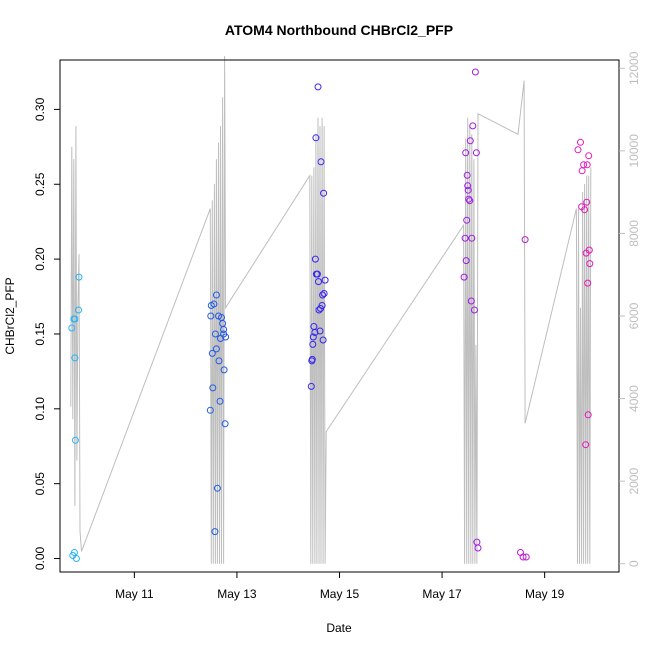 This screenshot has width=650, height=655. Describe the element at coordinates (40, 409) in the screenshot. I see `y-tick-label: 0.10` at that location.